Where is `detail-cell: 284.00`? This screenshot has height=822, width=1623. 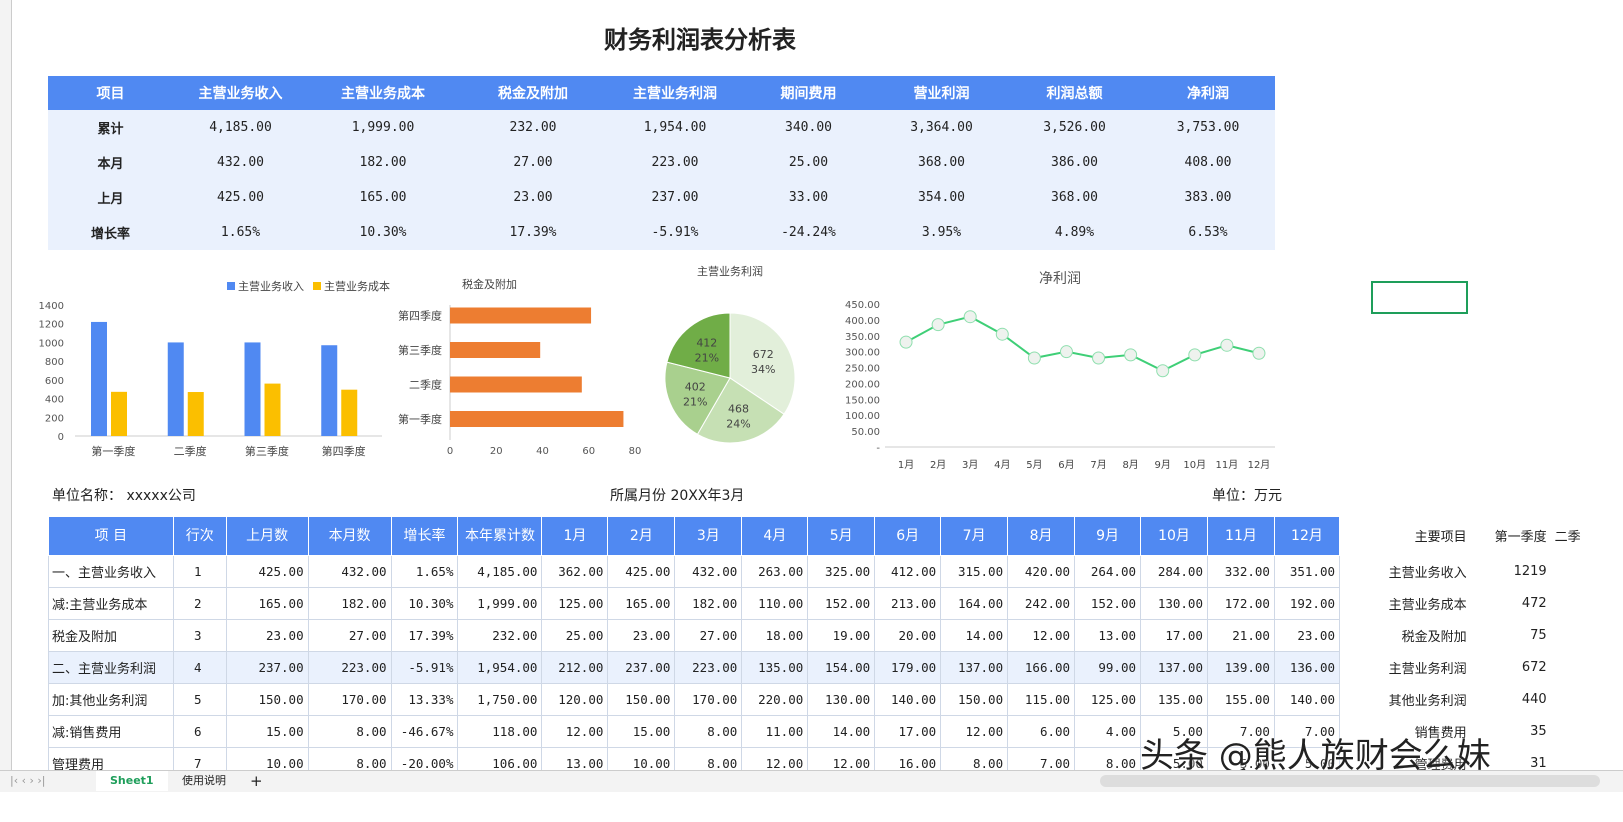 detail-cell: 284.00 is located at coordinates (1174, 571).